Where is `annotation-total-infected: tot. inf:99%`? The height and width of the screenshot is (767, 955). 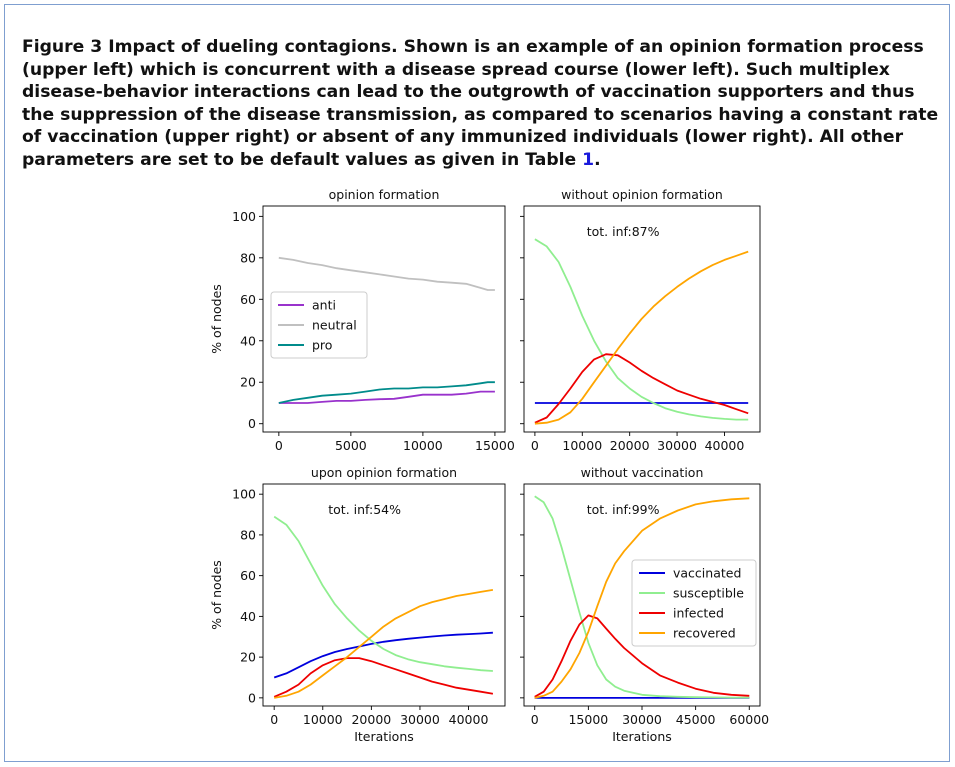 annotation-total-infected: tot. inf:99% is located at coordinates (623, 509).